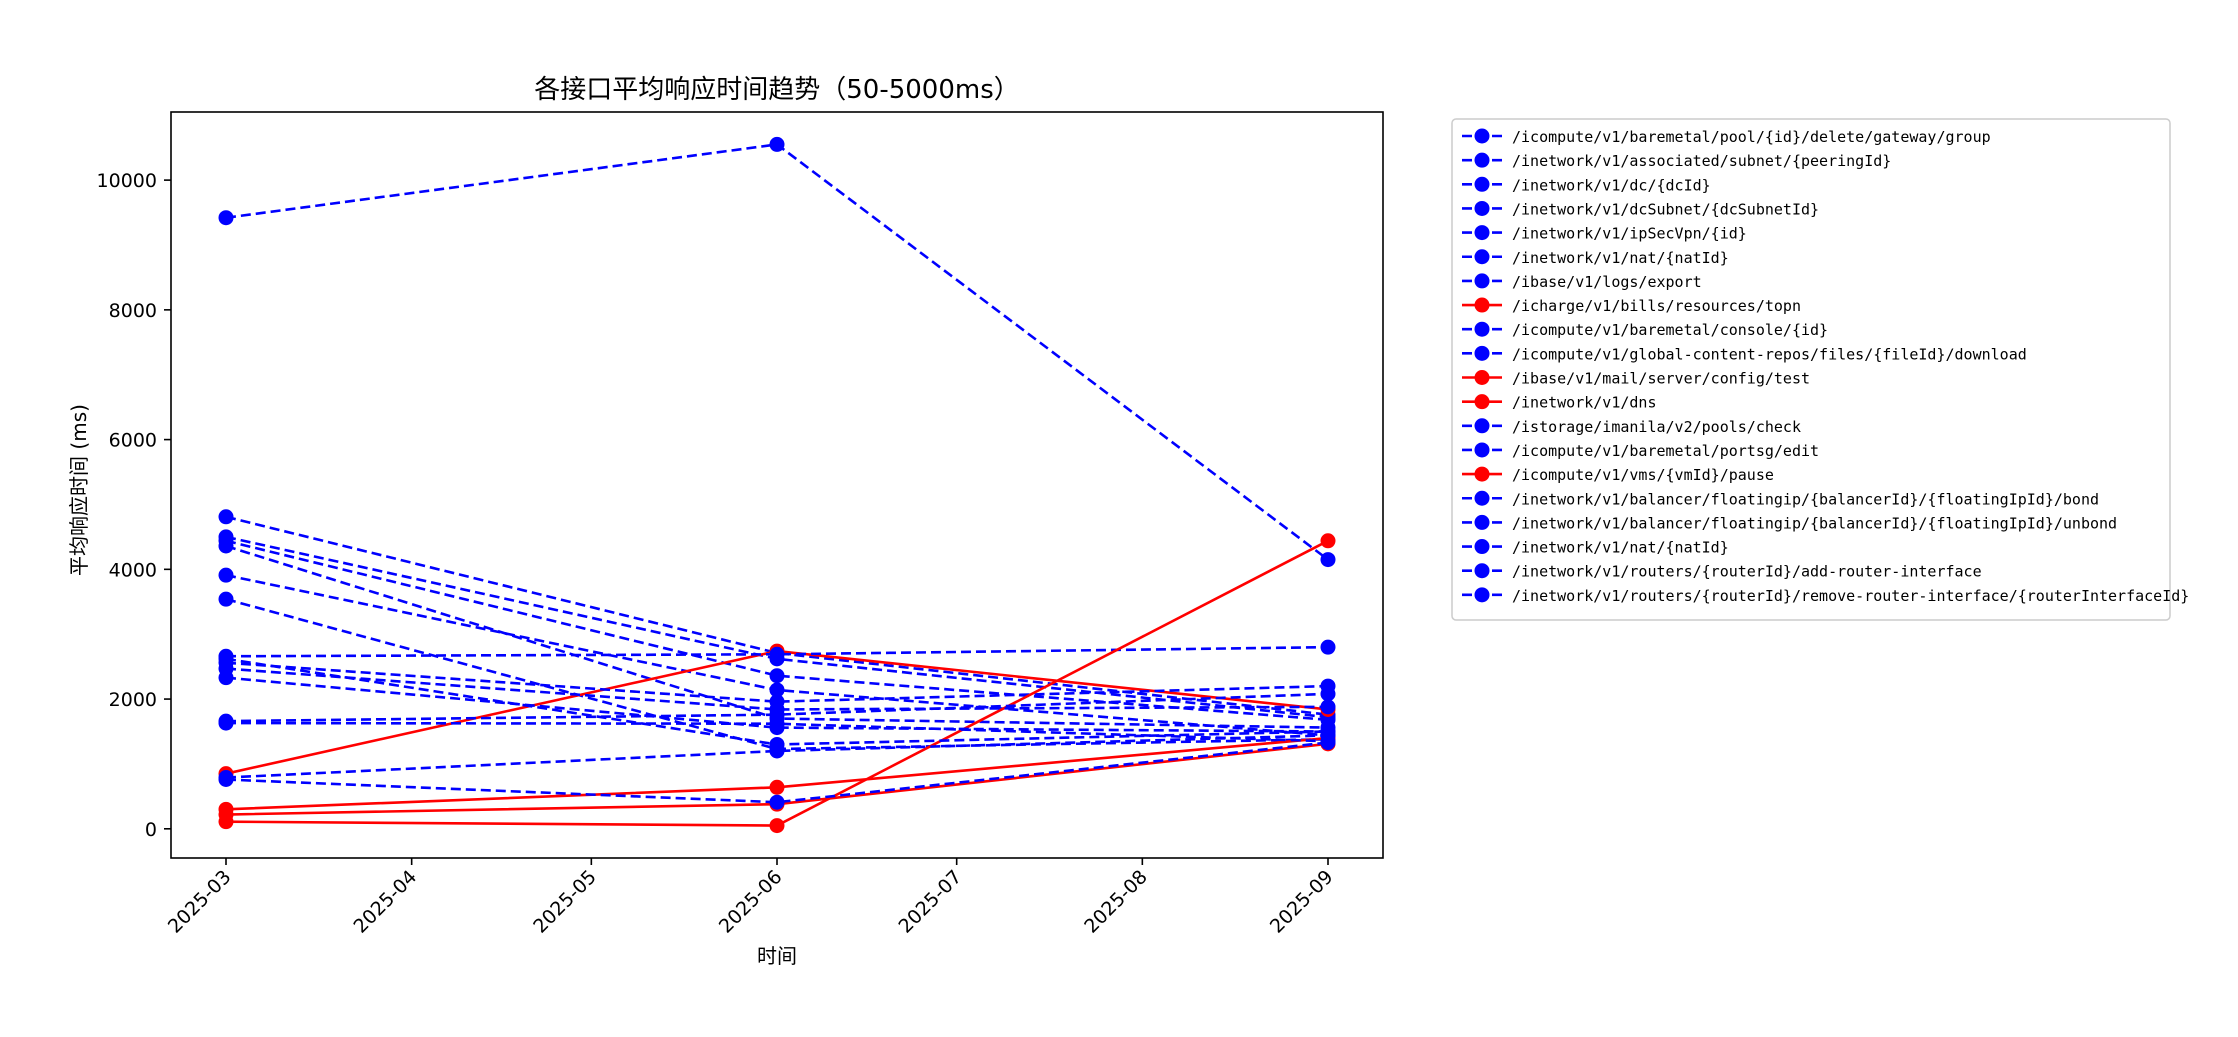 The image size is (2238, 1037). I want to click on legend-label: /ibase/v1/logs/export, so click(1607, 282).